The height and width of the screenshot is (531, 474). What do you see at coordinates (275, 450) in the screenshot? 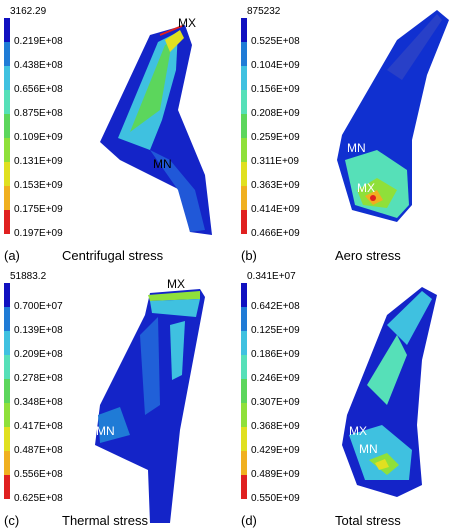
I see `legend-label: 0.429E+09` at bounding box center [275, 450].